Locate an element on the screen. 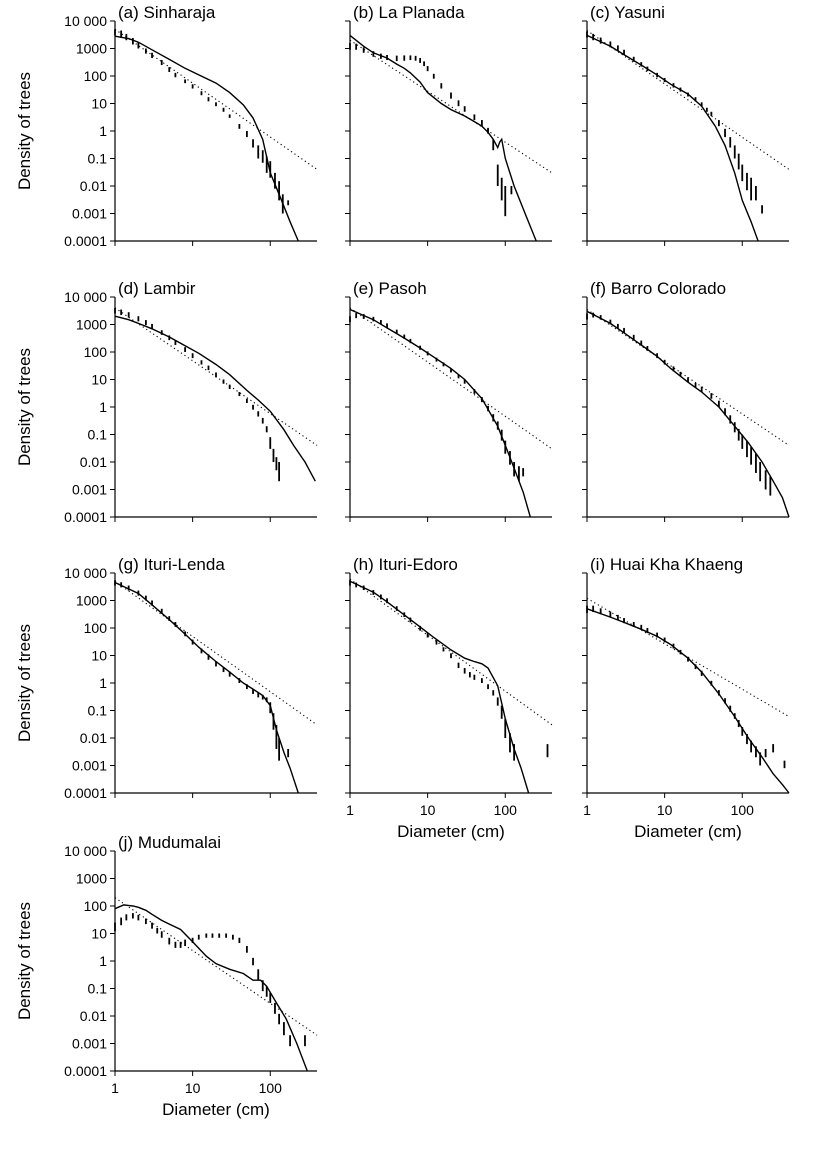 The image size is (823, 1170). panel-title: (b) La Planada is located at coordinates (409, 12).